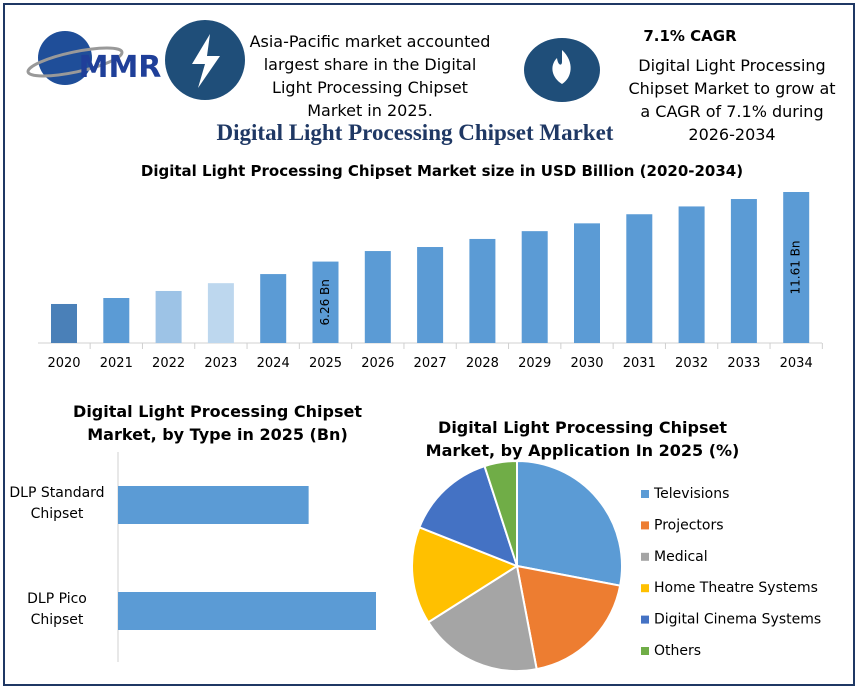  I want to click on logo-text: MMR, so click(120, 67).